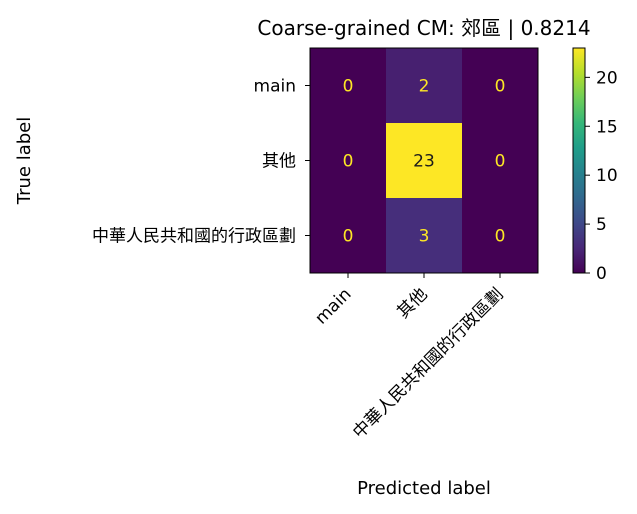 The width and height of the screenshot is (637, 514). I want to click on x-tick-label: main, so click(333, 306).